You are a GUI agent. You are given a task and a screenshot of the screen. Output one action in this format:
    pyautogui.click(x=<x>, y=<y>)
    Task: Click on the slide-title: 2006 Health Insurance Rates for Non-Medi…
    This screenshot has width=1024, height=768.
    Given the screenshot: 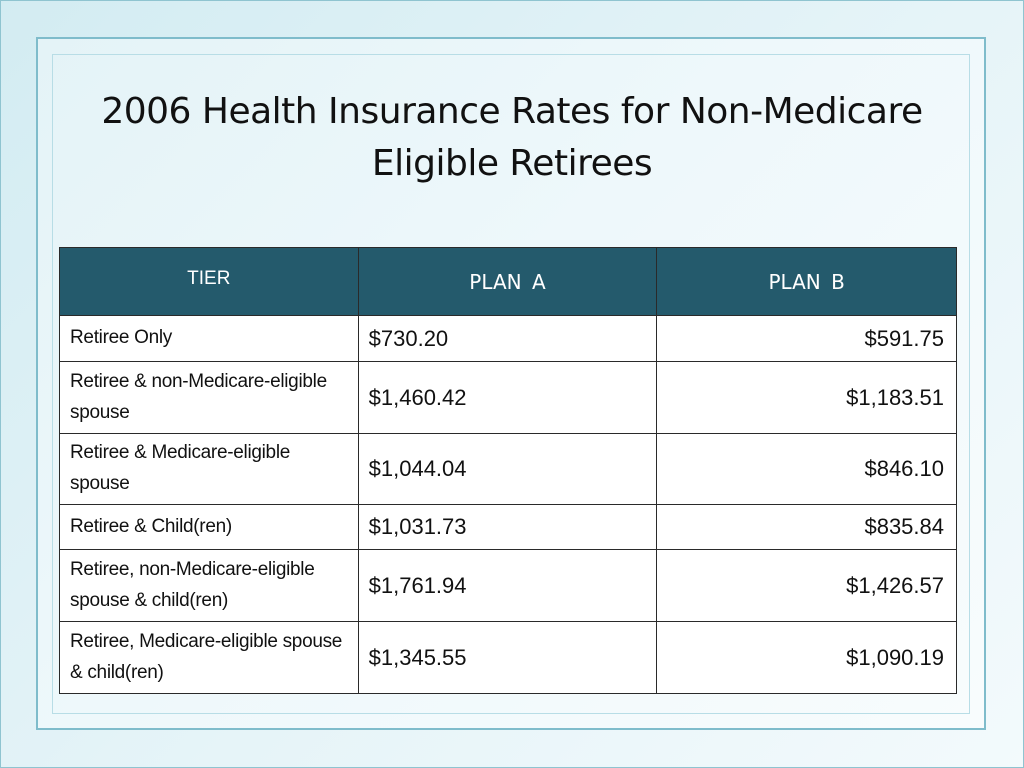 What is the action you would take?
    pyautogui.click(x=512, y=137)
    